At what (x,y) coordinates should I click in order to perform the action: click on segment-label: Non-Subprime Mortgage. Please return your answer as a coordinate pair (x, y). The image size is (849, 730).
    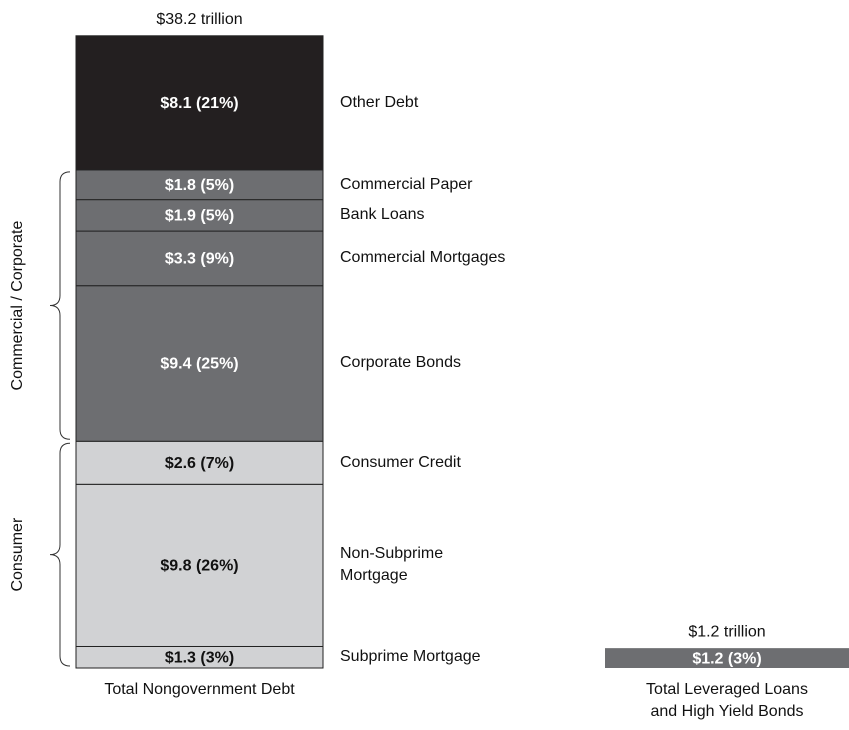
    Looking at the image, I should click on (392, 565).